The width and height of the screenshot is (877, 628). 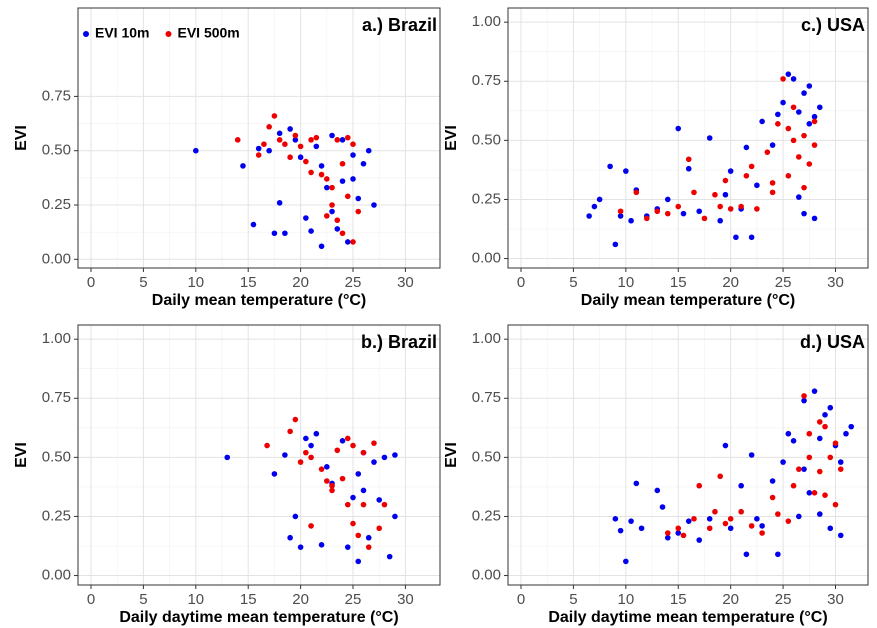 I want to click on y-tick-label: 1.00, so click(x=486, y=338).